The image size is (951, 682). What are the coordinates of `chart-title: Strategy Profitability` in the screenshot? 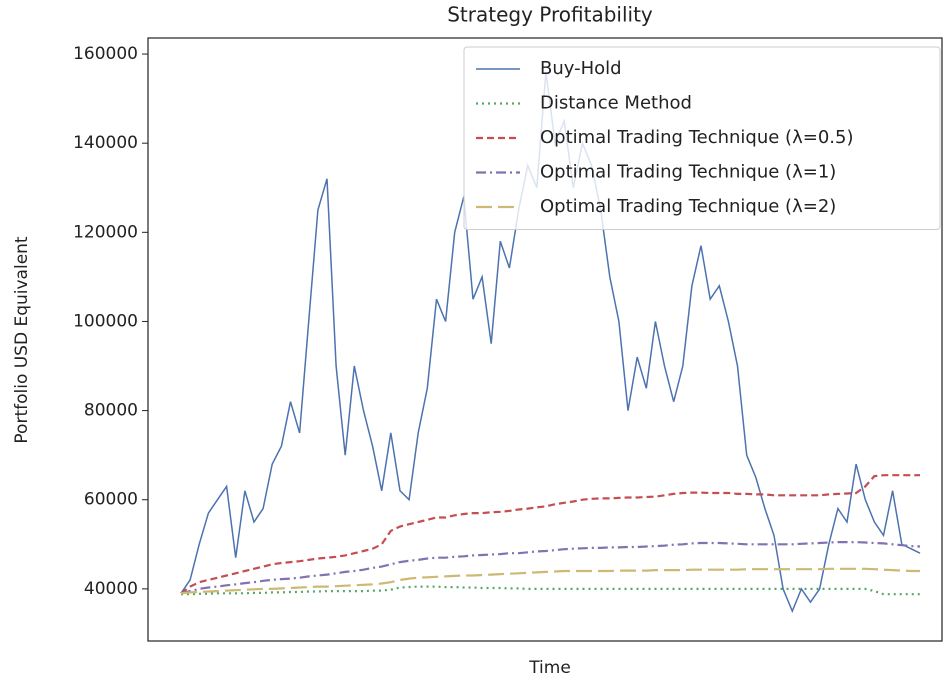 It's located at (550, 15).